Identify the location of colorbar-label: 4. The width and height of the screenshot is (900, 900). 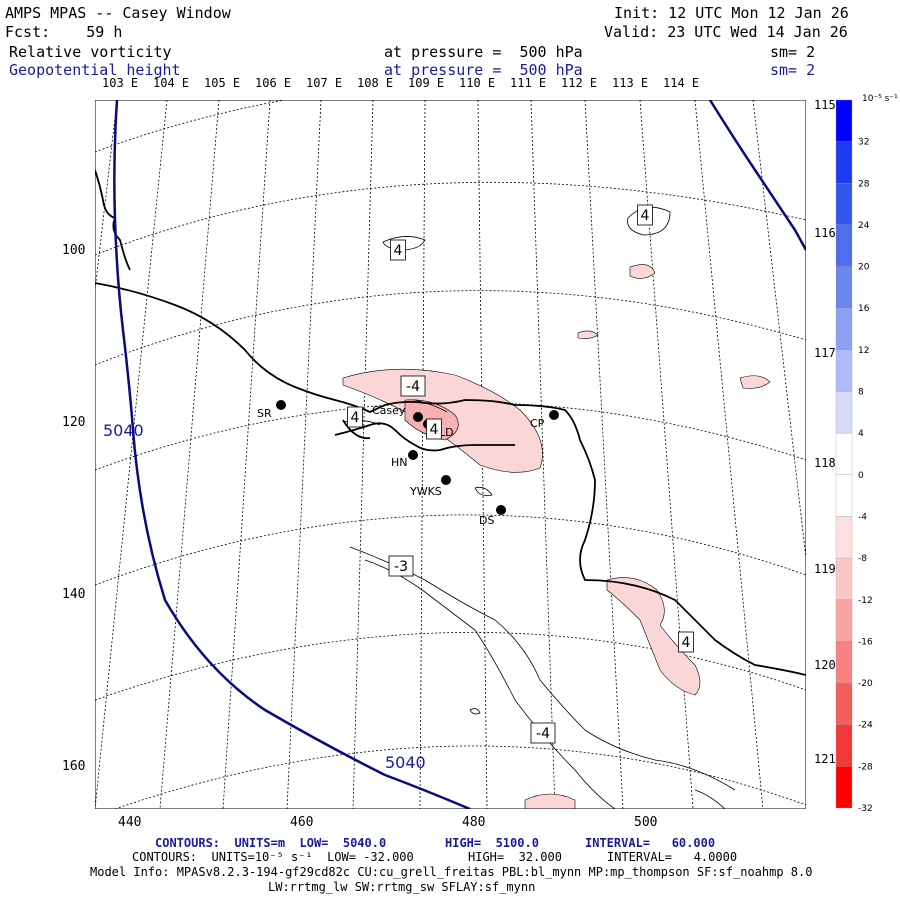
(861, 434).